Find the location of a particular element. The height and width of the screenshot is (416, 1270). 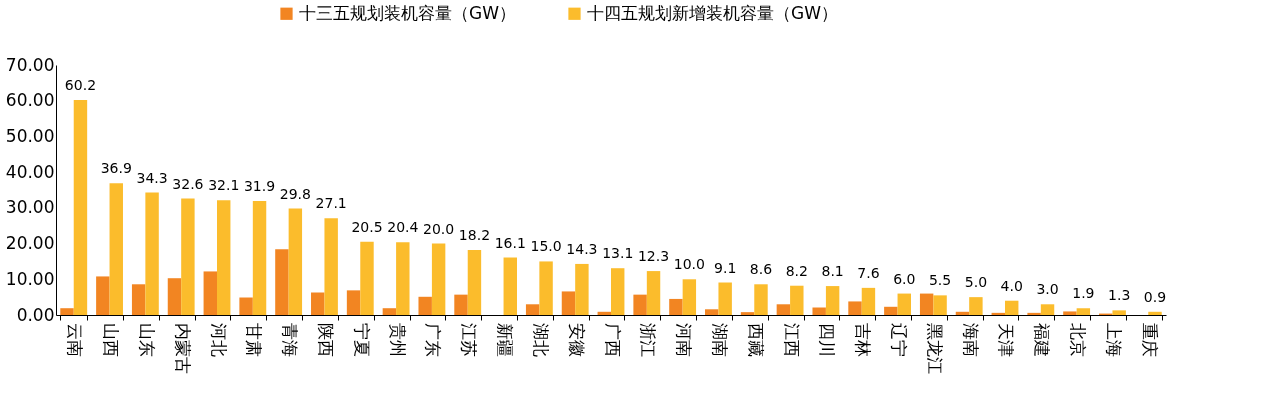

y-tick-label: 50.00 is located at coordinates (30, 135).